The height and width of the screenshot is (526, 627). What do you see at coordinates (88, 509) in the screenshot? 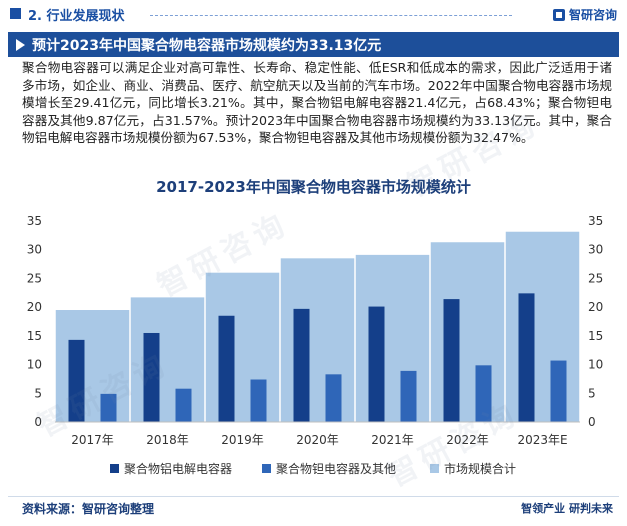
I see `source-note: 资料来源：智研咨询整理` at bounding box center [88, 509].